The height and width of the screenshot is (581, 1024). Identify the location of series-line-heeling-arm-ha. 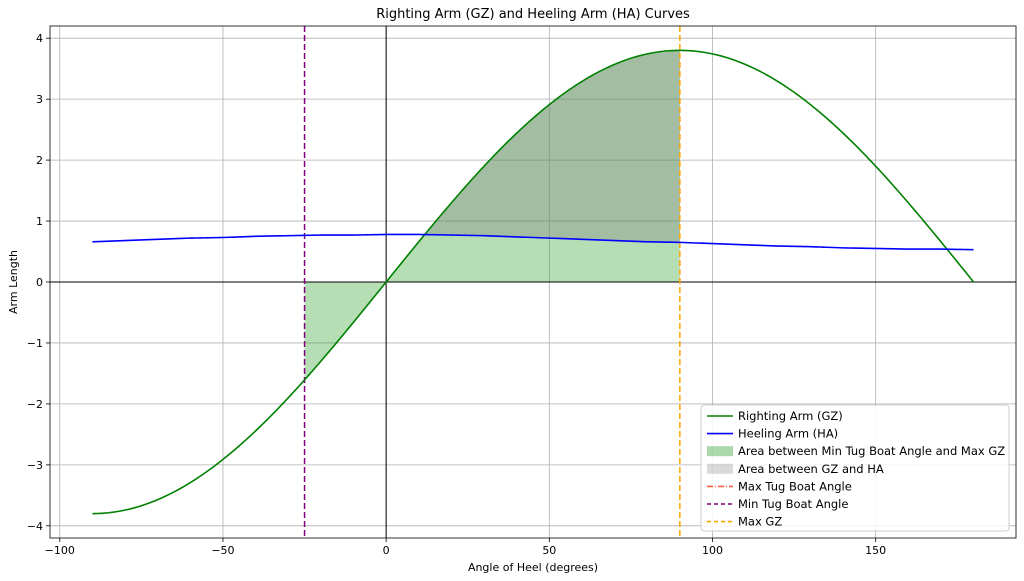
(533, 242).